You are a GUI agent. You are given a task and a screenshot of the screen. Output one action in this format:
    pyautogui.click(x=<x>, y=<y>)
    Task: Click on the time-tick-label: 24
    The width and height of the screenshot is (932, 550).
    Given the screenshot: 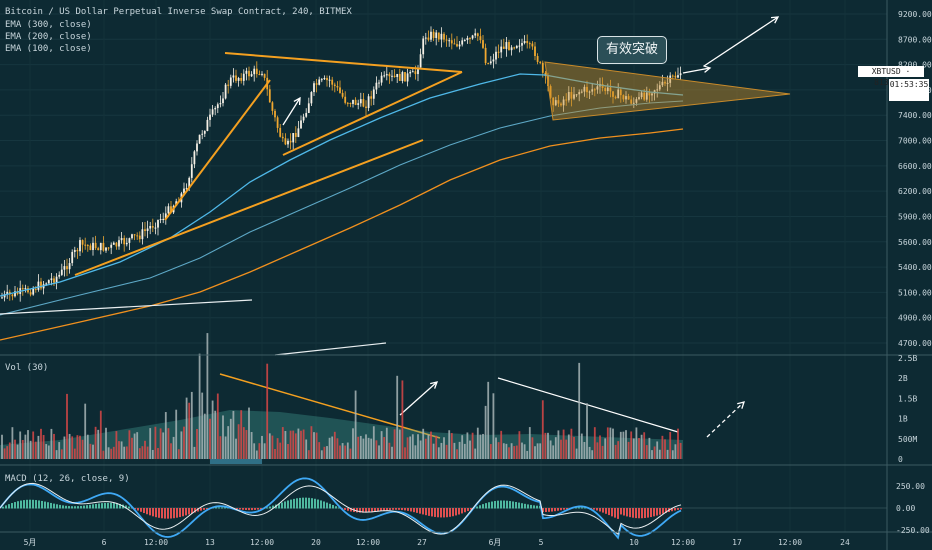 What is the action you would take?
    pyautogui.click(x=845, y=542)
    